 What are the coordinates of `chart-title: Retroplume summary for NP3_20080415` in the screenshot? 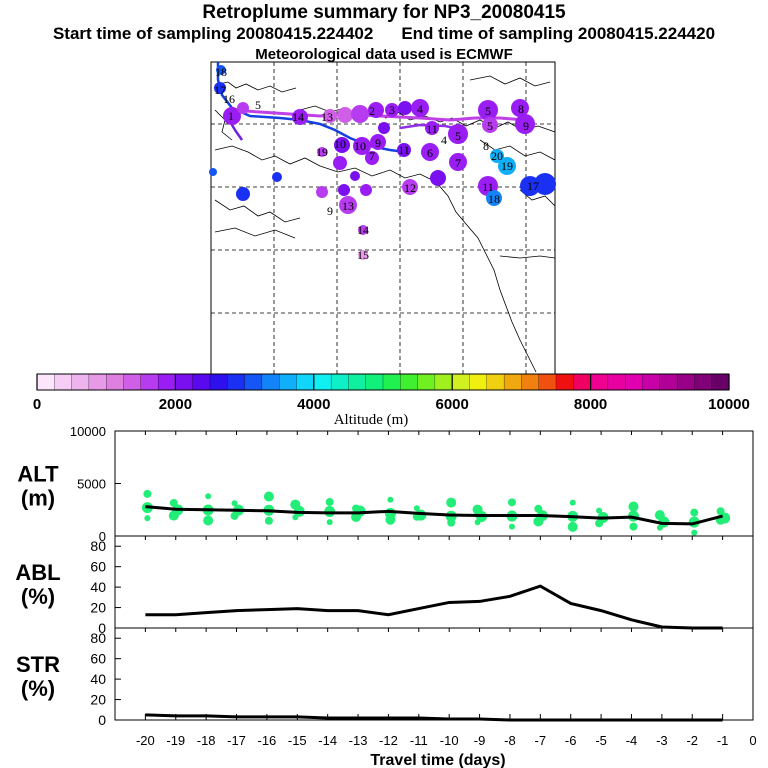 It's located at (384, 12).